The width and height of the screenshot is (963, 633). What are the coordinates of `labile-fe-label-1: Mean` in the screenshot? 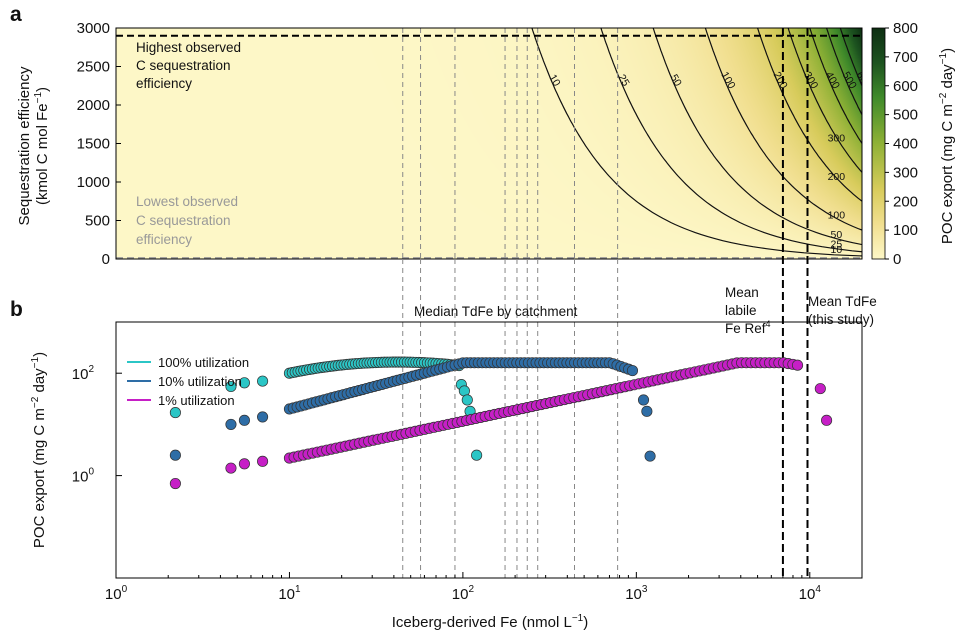 It's located at (742, 292).